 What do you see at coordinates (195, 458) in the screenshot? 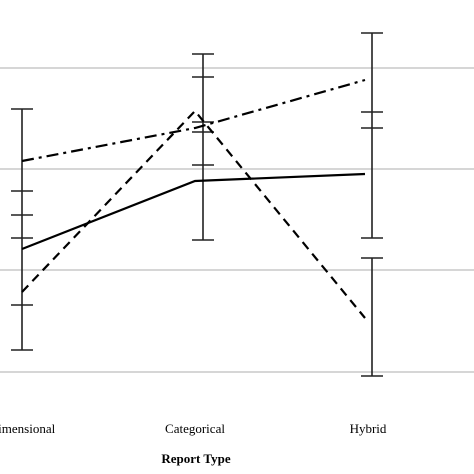
I see `x-axis-title: Report Type` at bounding box center [195, 458].